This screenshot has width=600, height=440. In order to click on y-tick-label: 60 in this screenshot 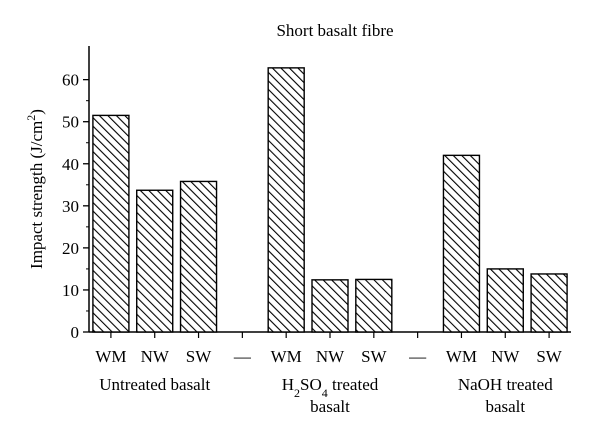, I will do `click(70, 80)`.